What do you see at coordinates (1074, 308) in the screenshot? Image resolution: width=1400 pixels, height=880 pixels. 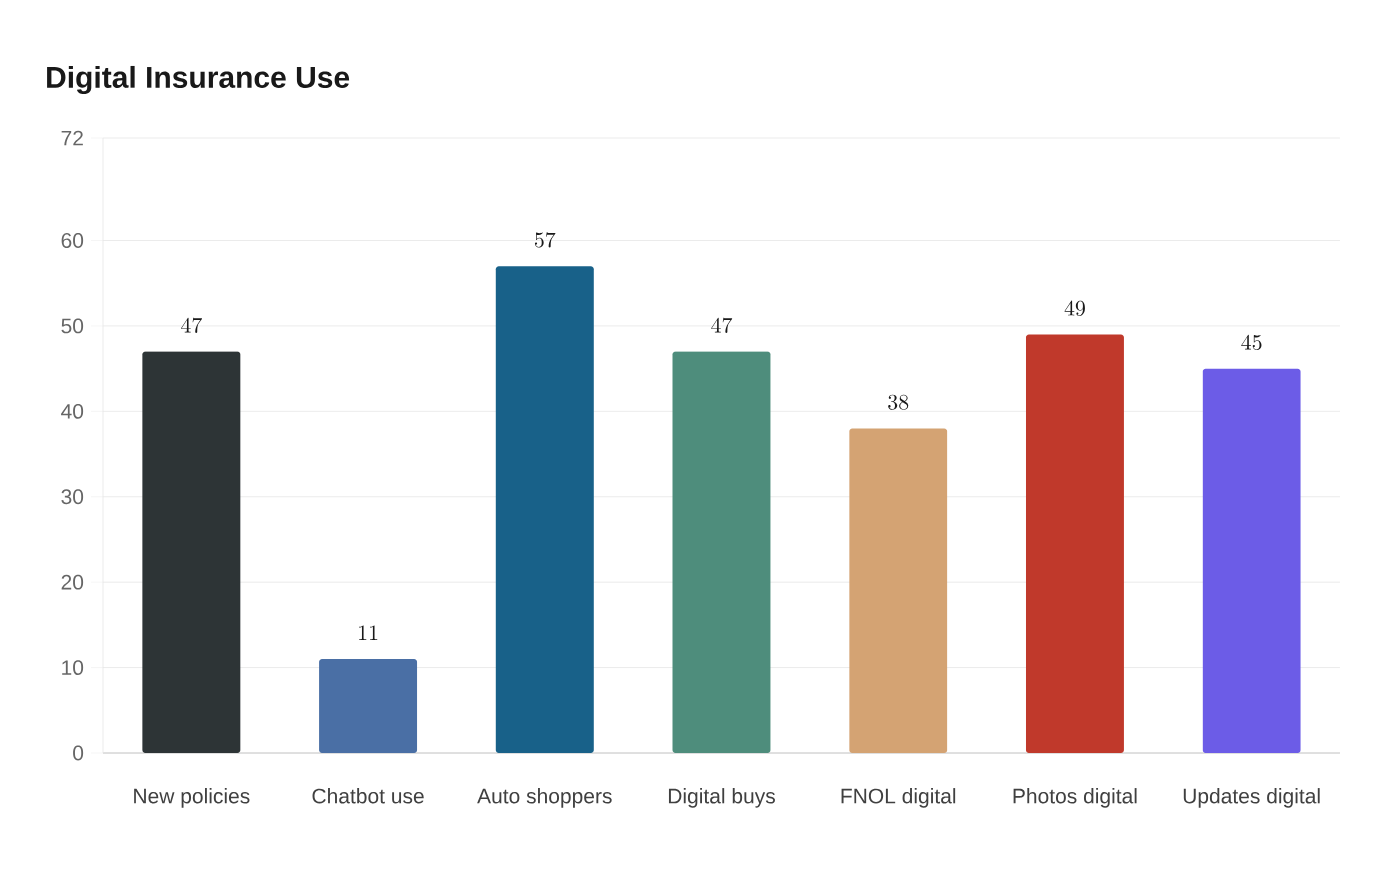 I see `data-label: 49` at bounding box center [1074, 308].